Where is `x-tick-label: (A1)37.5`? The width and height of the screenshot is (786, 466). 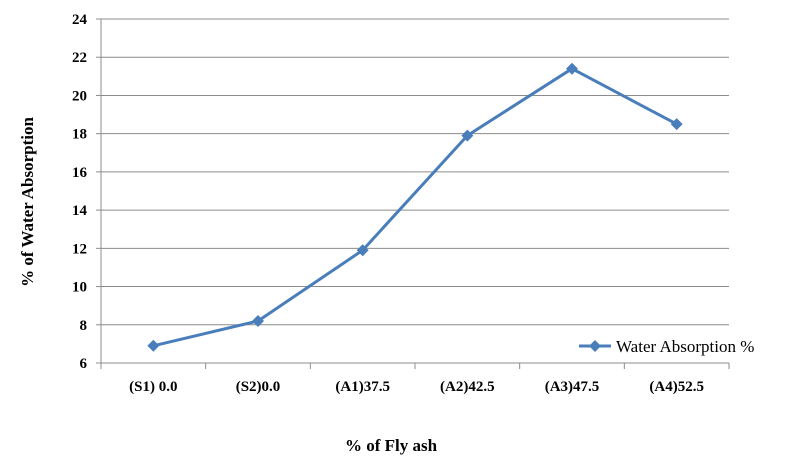
x-tick-label: (A1)37.5 is located at coordinates (362, 387).